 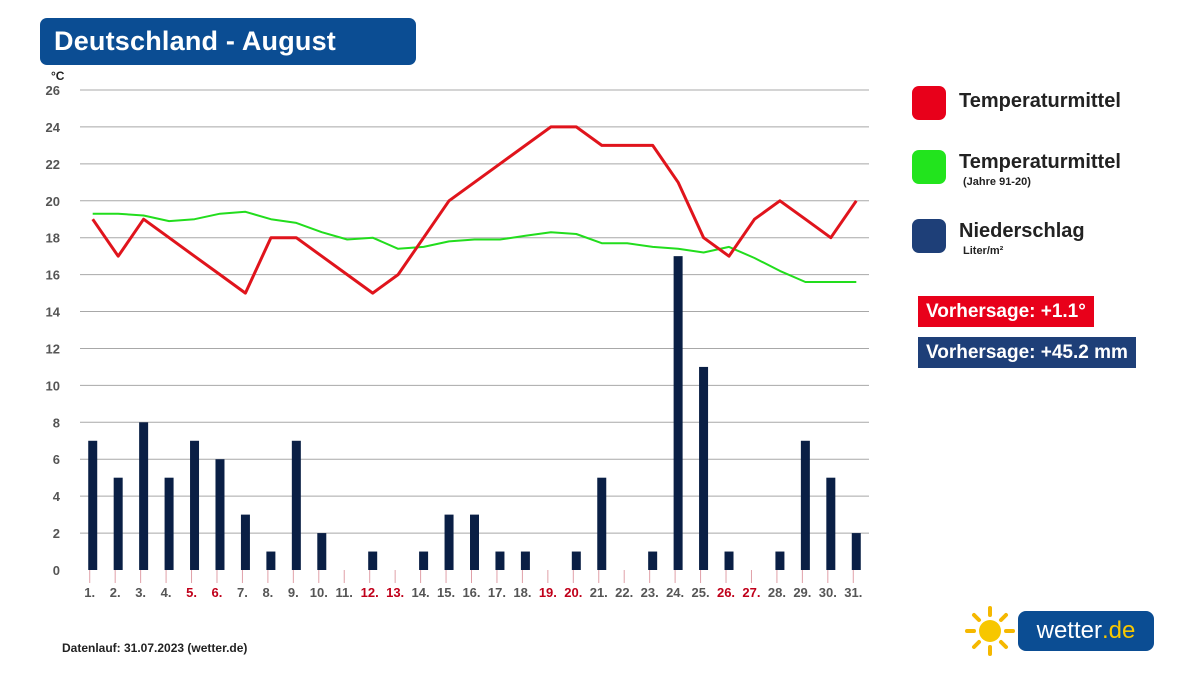 What do you see at coordinates (1027, 352) in the screenshot?
I see `forecast-precipitation-badge: Vorhersage: +45.2 mm` at bounding box center [1027, 352].